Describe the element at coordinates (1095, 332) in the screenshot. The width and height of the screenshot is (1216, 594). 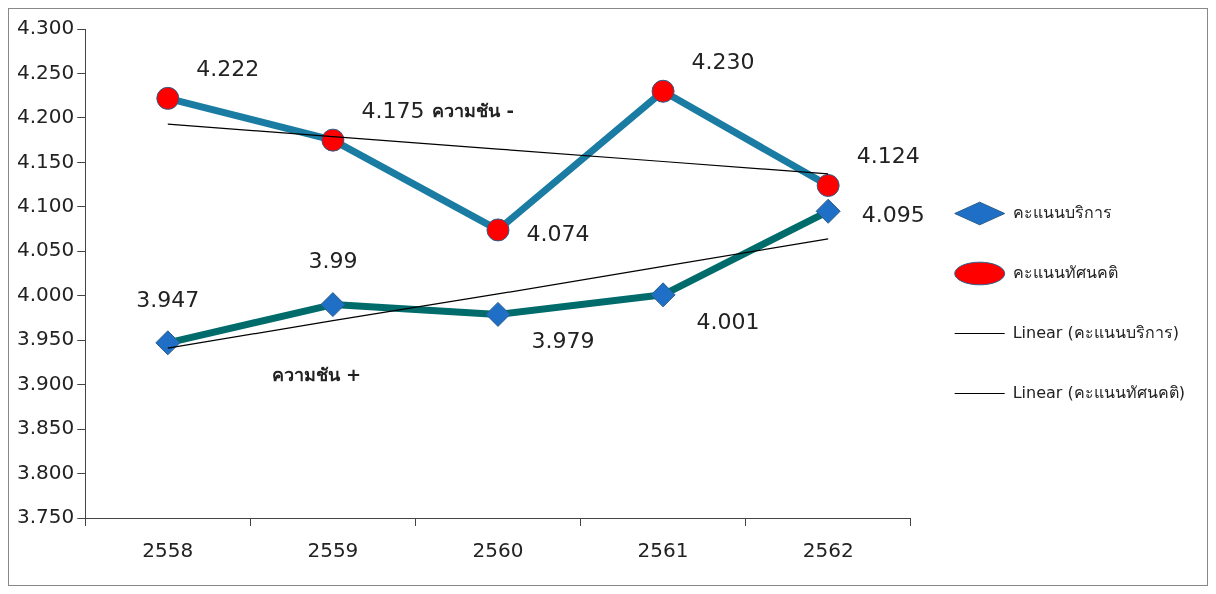
I see `legend-label: Linear (คะแนนบริการ)` at that location.